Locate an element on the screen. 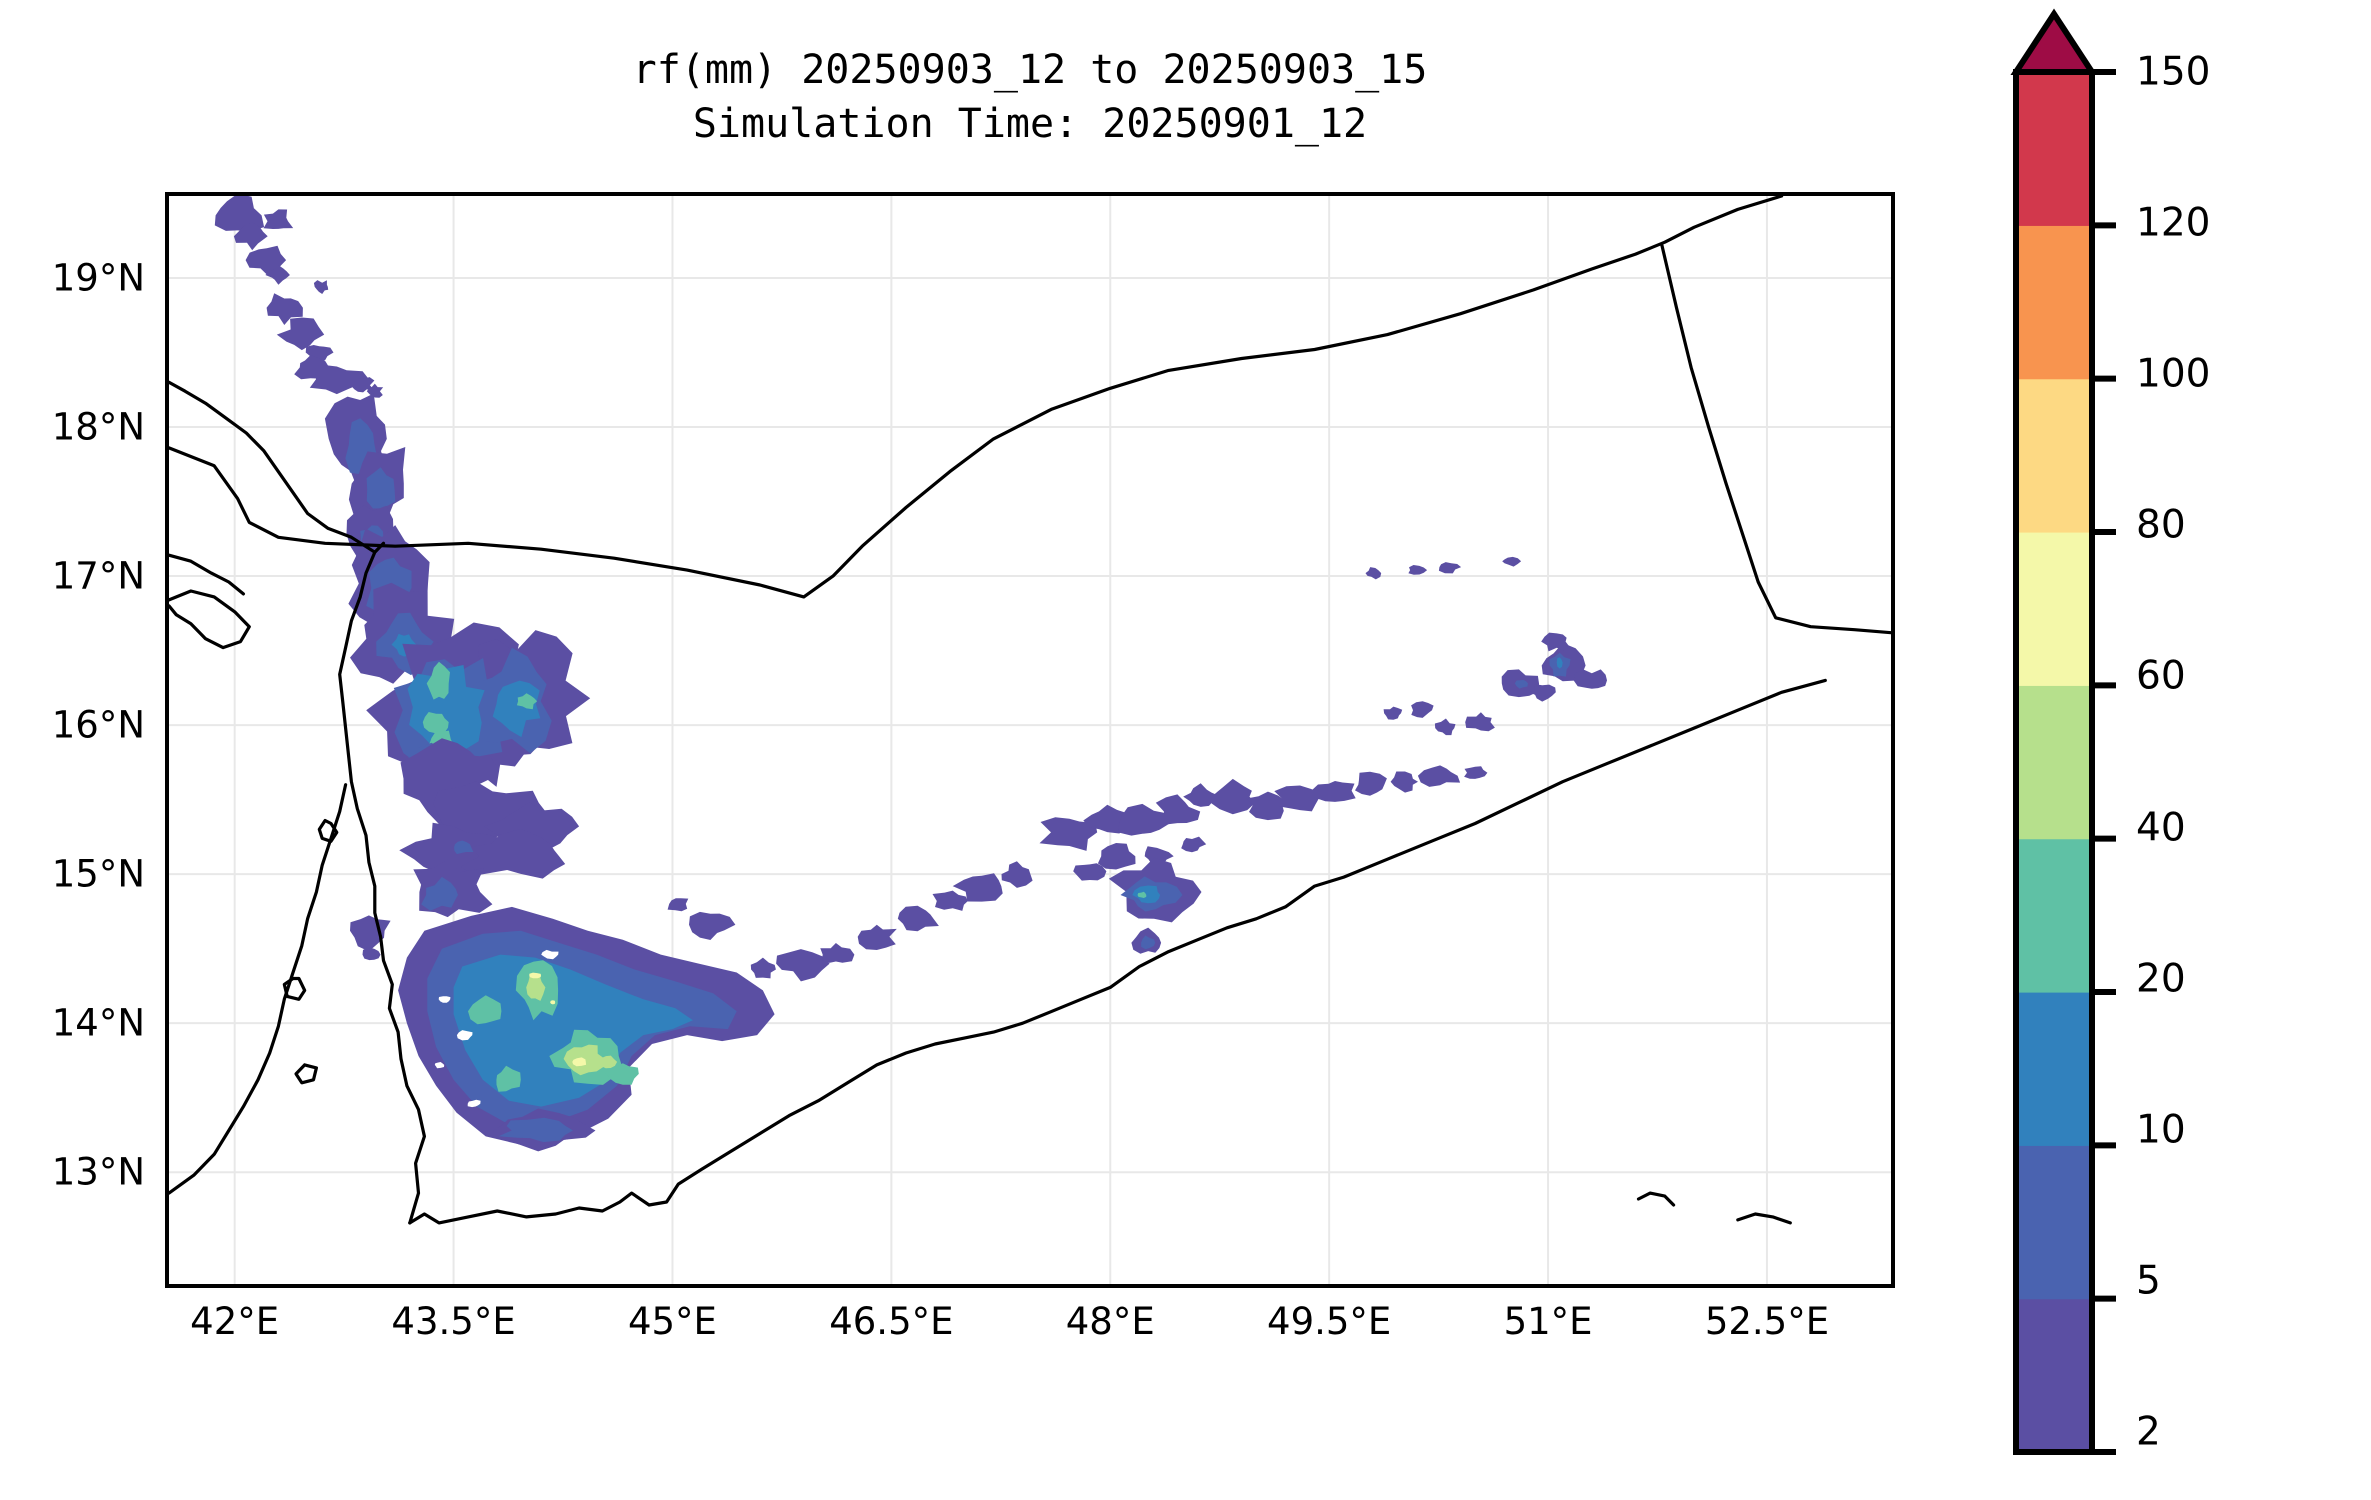 This screenshot has width=2371, height=1500. colorbar-tick-label: 120 is located at coordinates (2173, 223).